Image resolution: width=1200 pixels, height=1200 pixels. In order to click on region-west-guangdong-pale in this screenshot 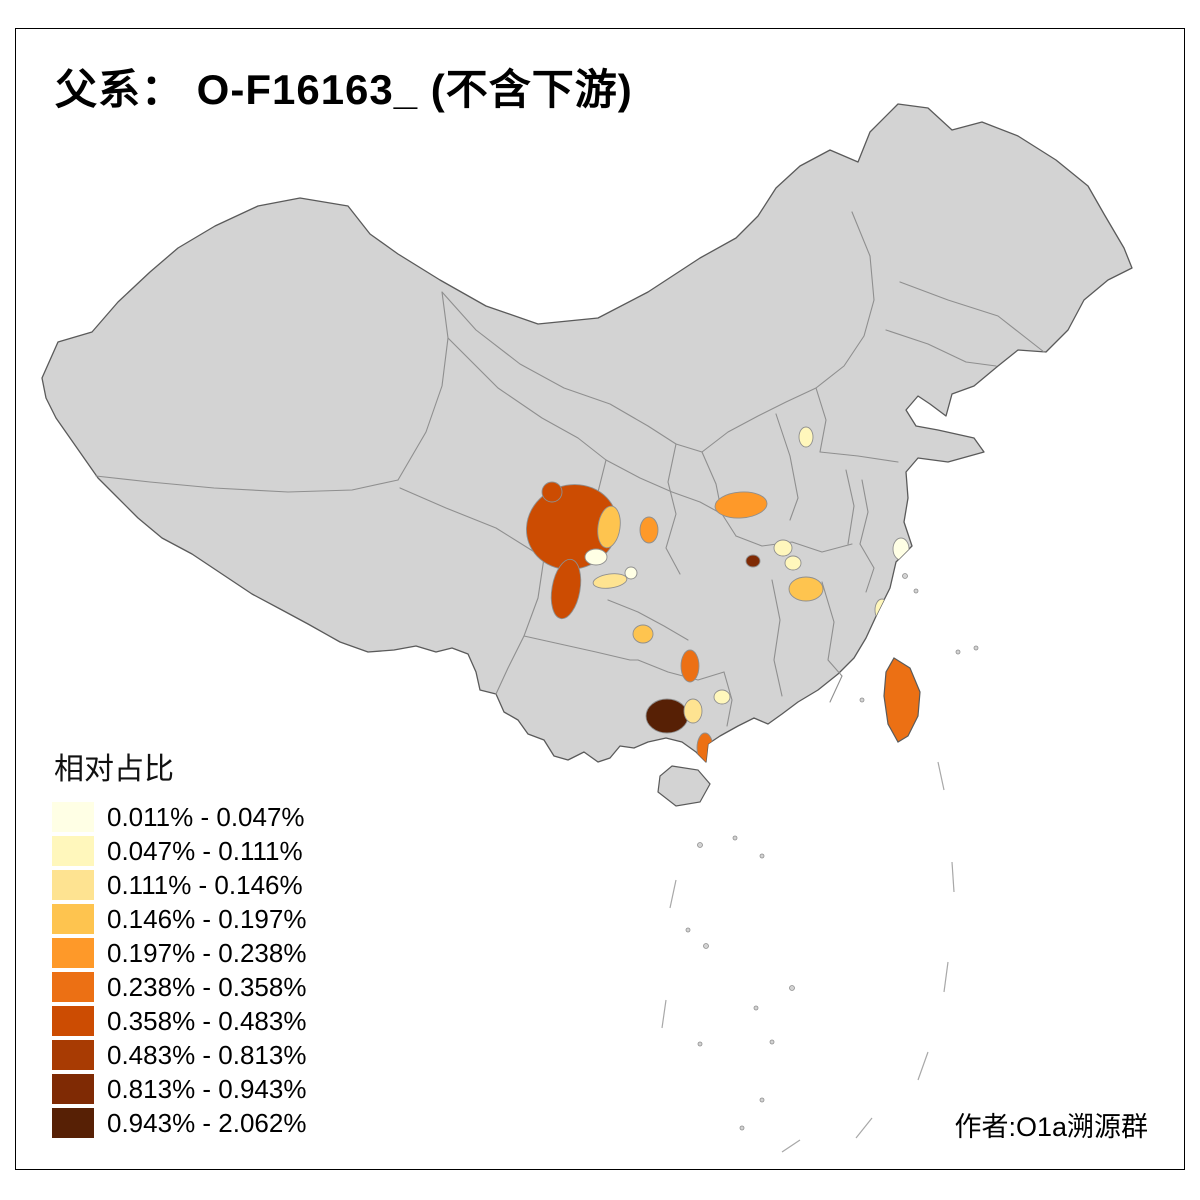, I will do `click(722, 697)`.